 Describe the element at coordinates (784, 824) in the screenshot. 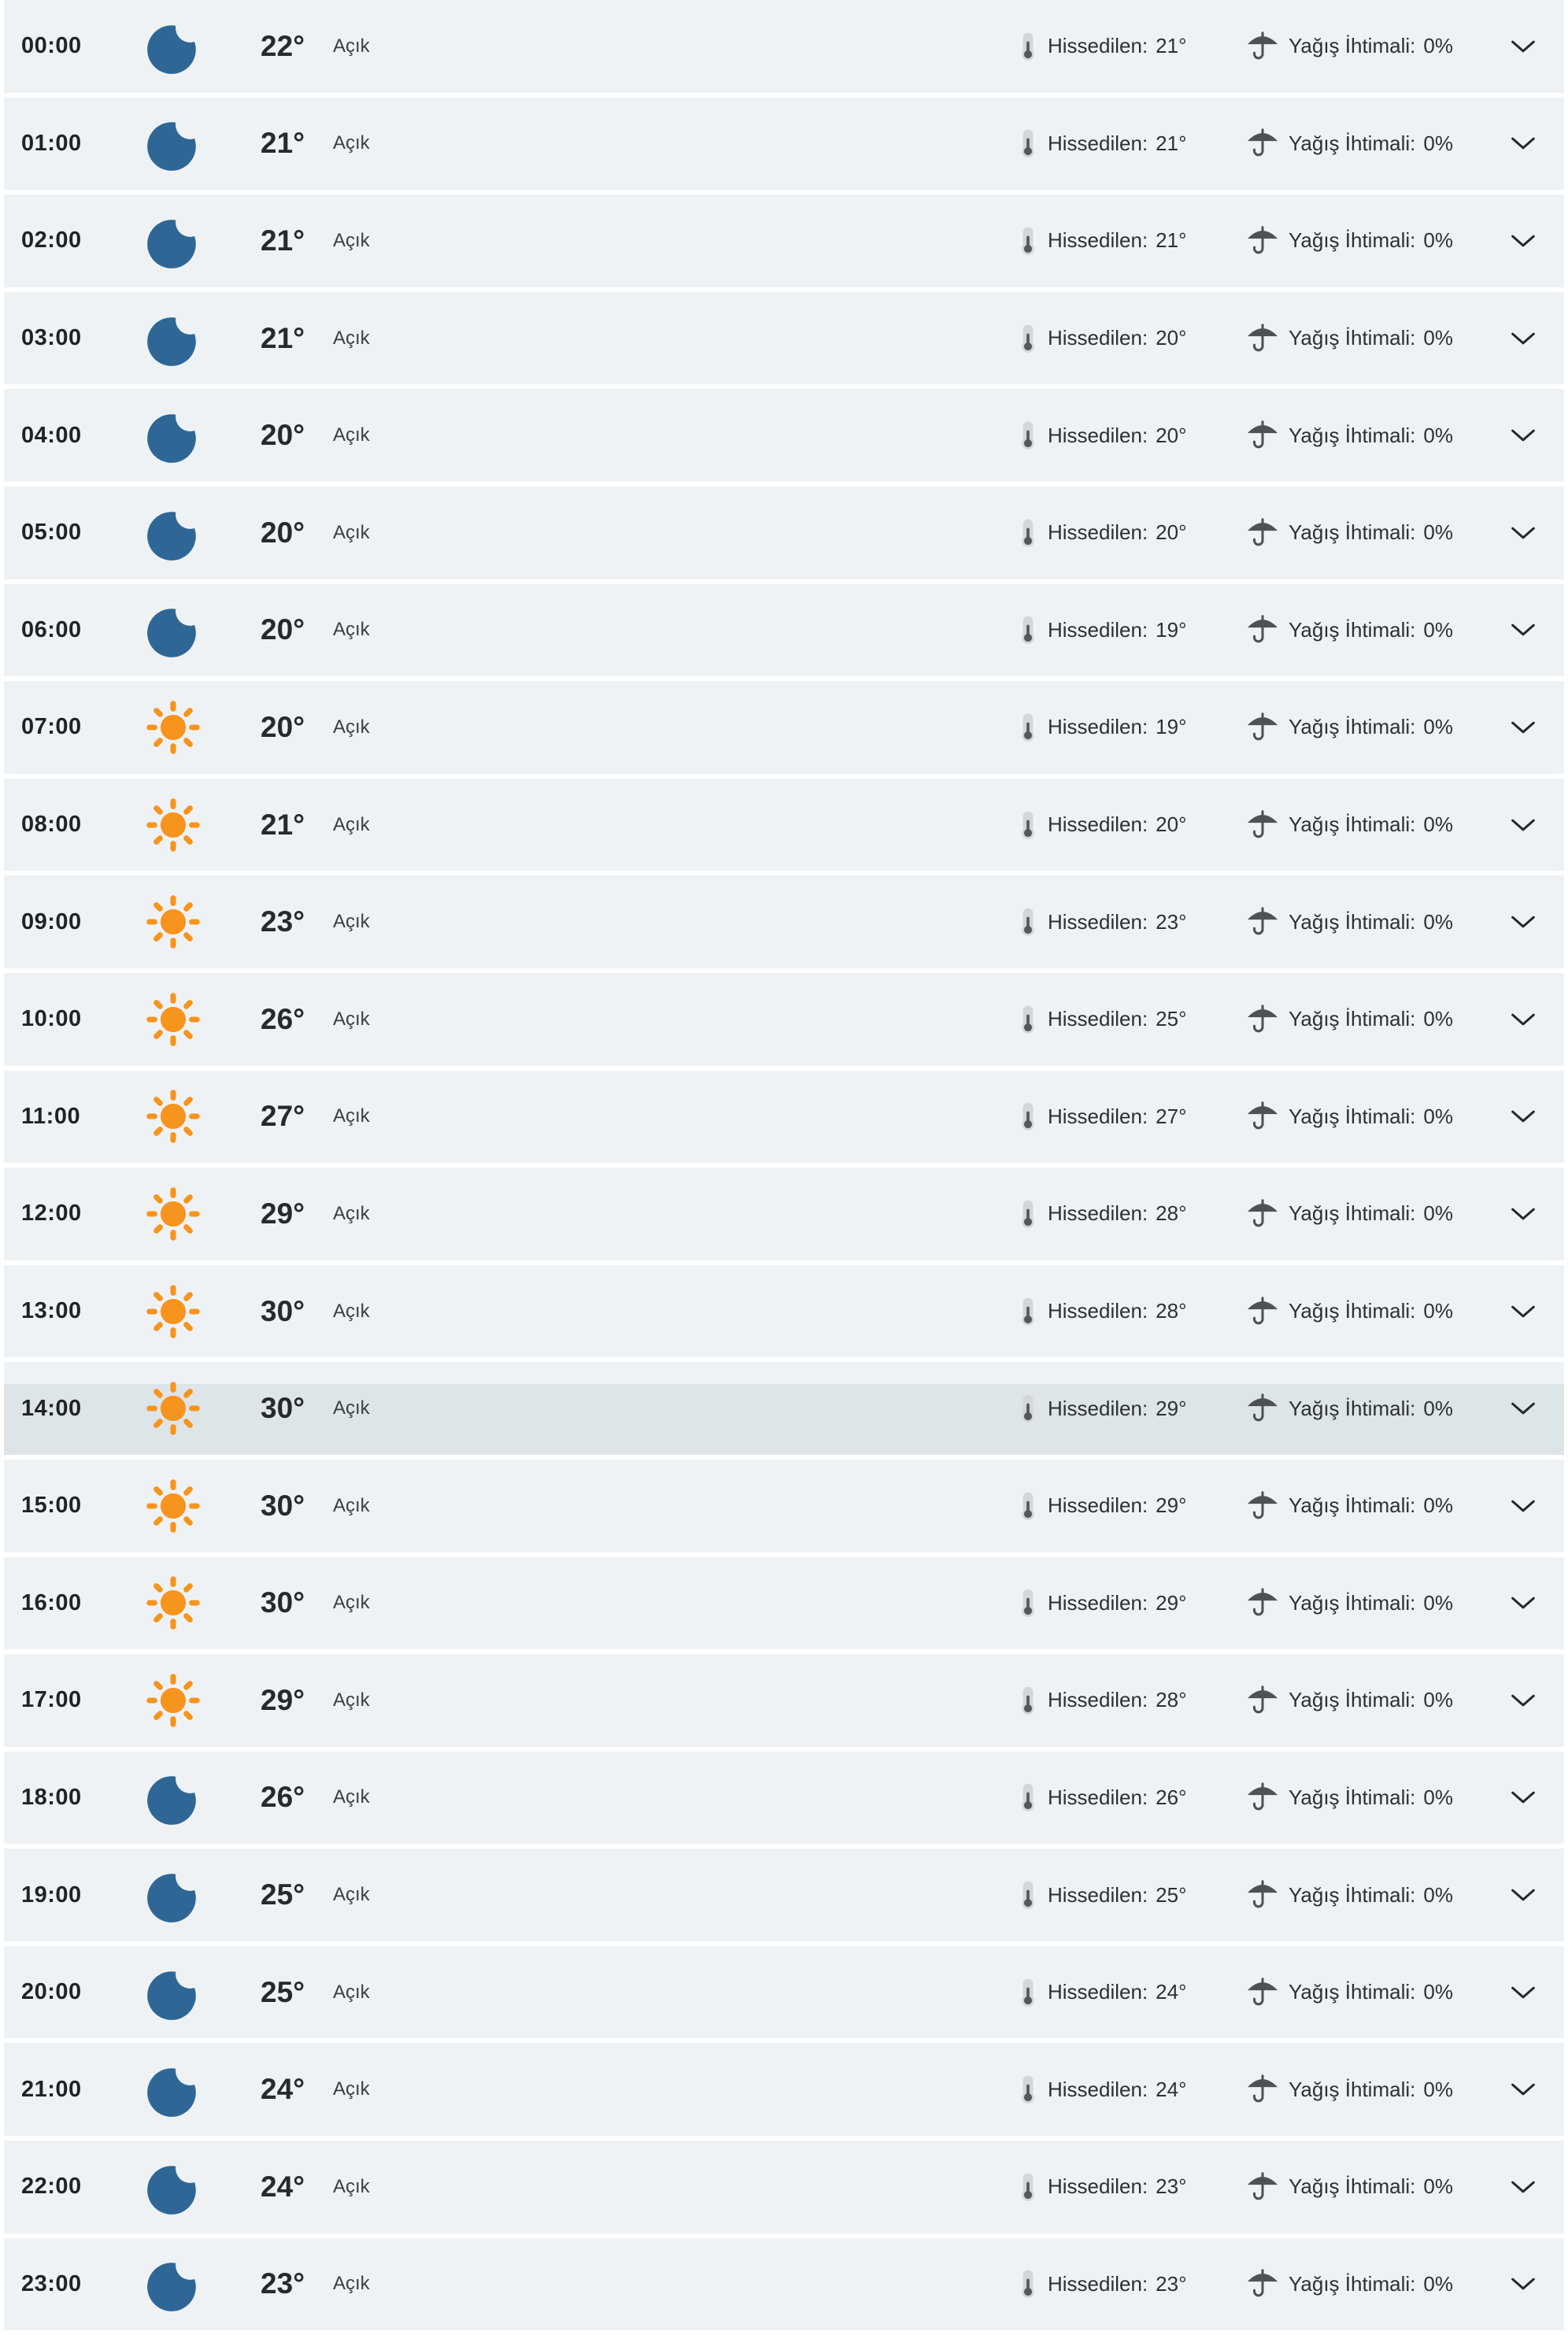

I see `hourly-forecast-row: 08:00 21° Açık` at that location.